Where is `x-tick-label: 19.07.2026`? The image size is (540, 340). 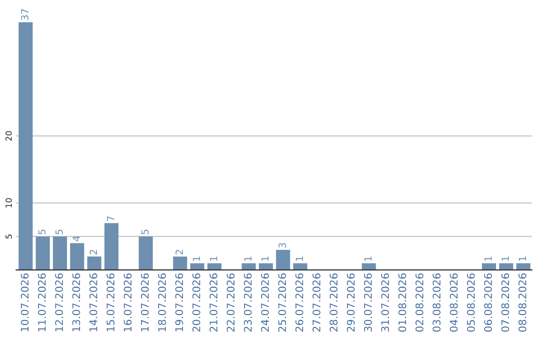
x-tick-label: 19.07.2026 is located at coordinates (179, 302).